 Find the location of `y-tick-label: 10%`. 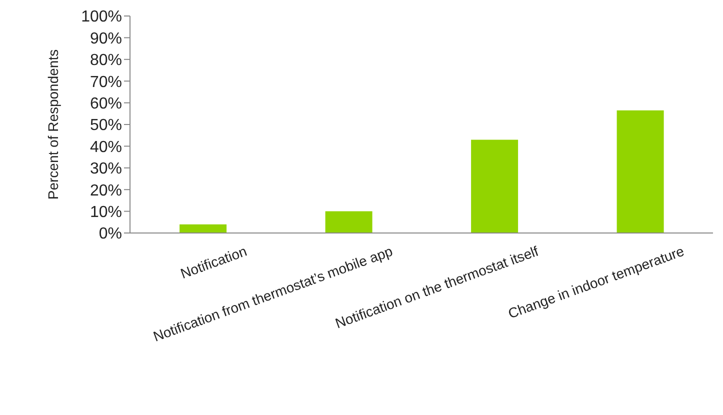

y-tick-label: 10% is located at coordinates (106, 212).